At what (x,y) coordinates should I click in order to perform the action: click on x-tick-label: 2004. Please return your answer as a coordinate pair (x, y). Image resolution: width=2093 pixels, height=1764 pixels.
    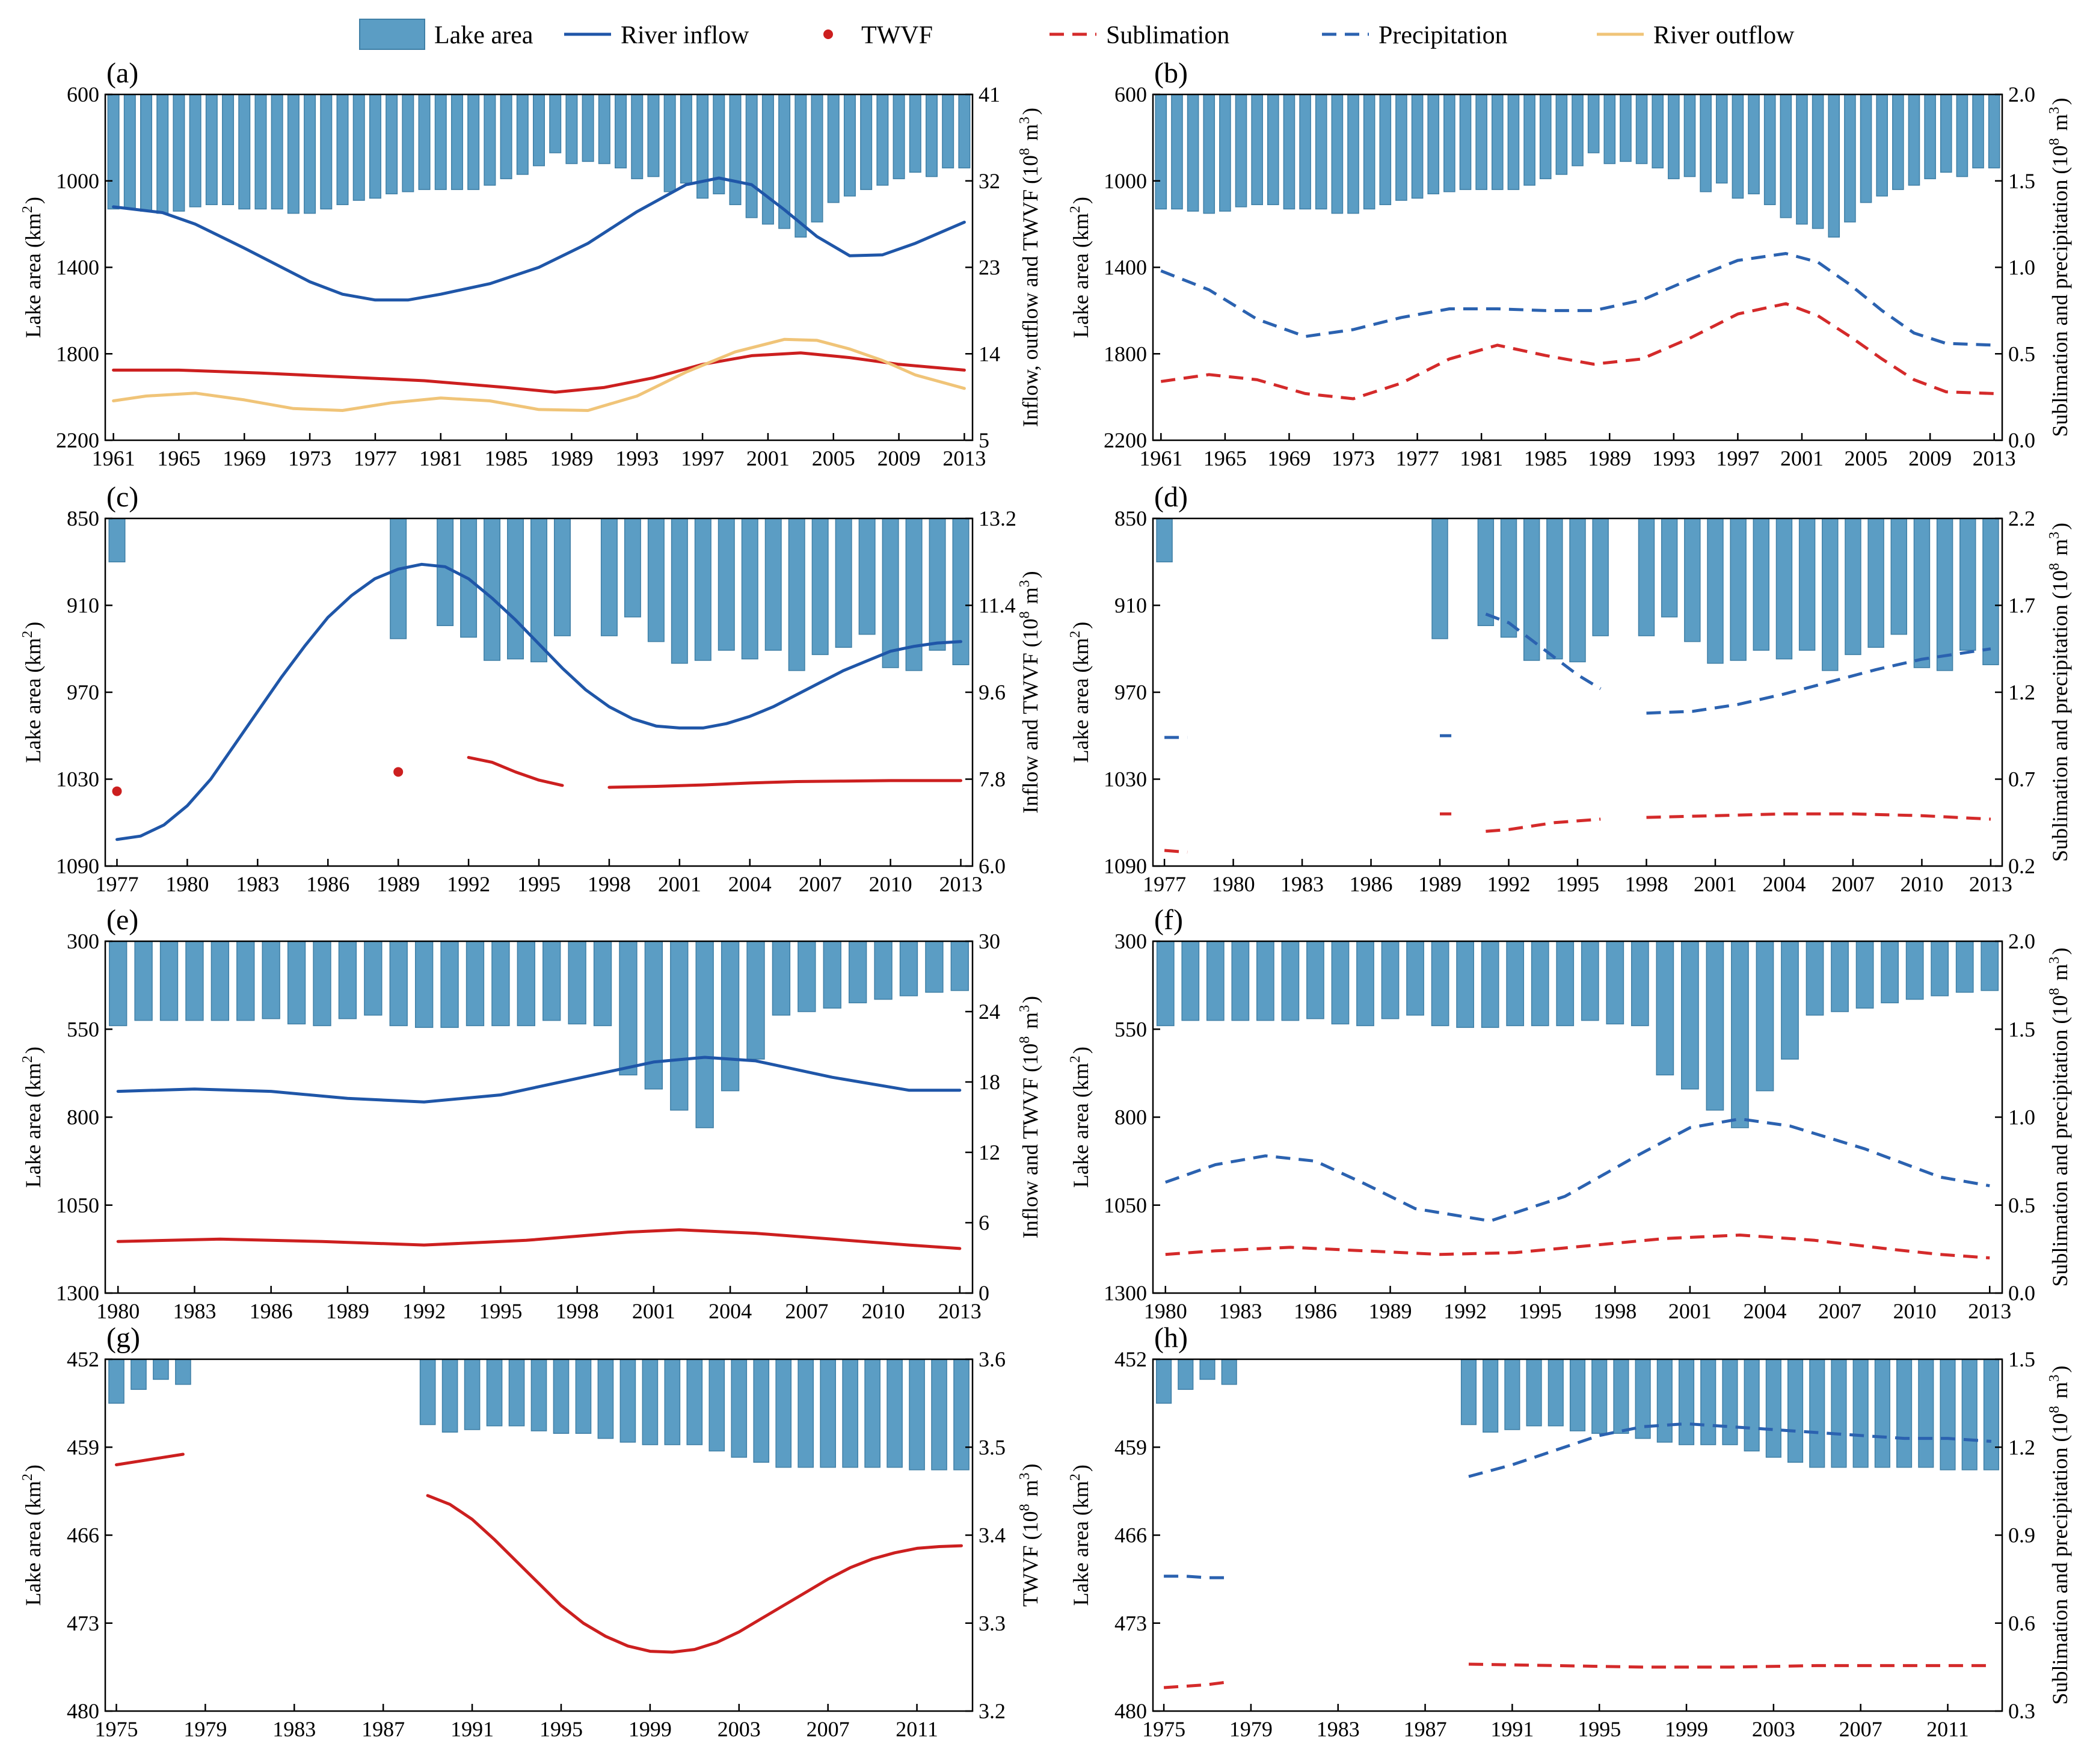
    Looking at the image, I should click on (1765, 1311).